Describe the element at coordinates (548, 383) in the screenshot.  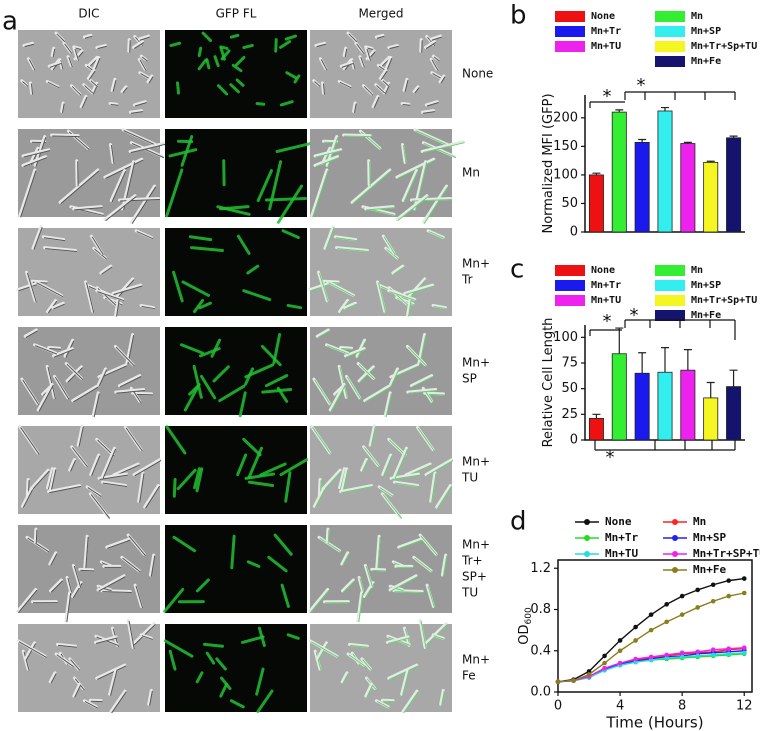
I see `y-axis-label-text: Relative Cell Length` at that location.